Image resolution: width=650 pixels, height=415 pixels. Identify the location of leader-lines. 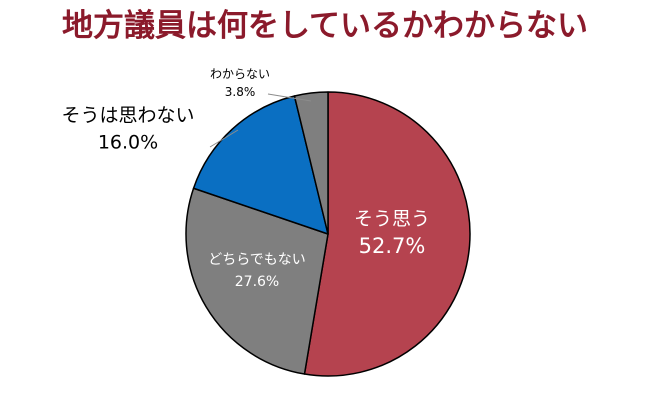
(260, 120).